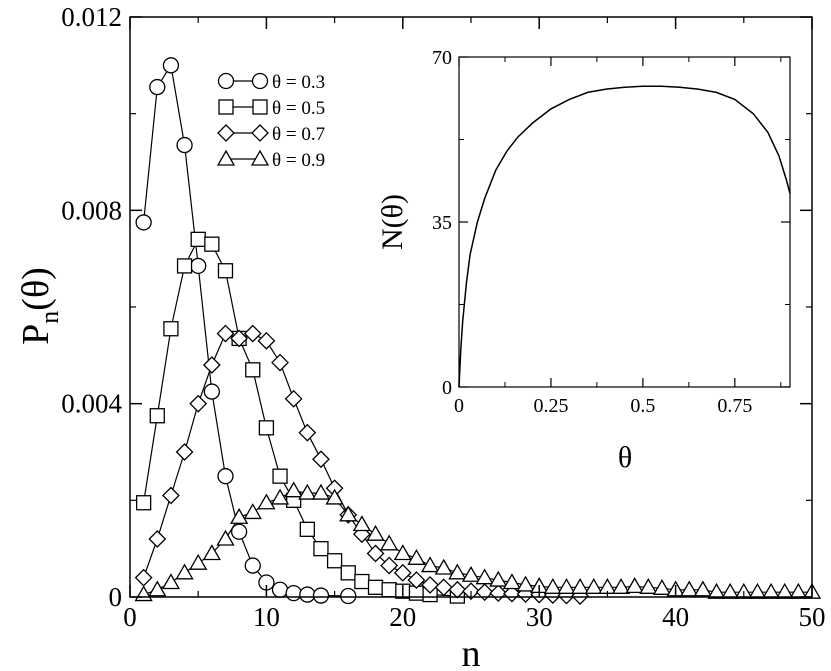  What do you see at coordinates (471, 652) in the screenshot?
I see `x-axis-title: n` at bounding box center [471, 652].